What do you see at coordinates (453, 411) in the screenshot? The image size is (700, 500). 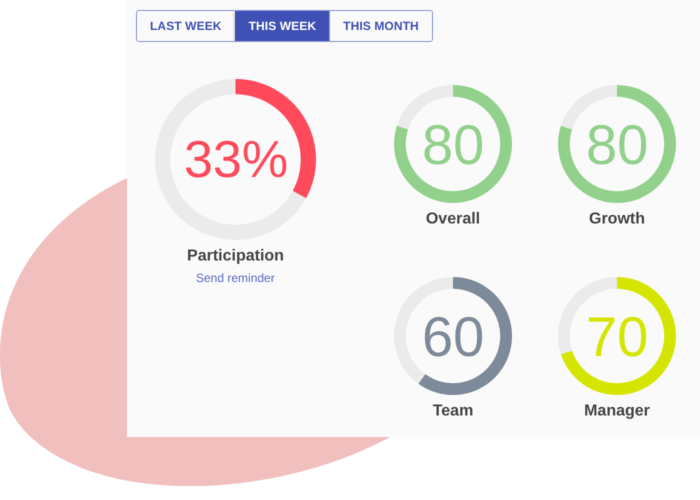 I see `text: Team` at bounding box center [453, 411].